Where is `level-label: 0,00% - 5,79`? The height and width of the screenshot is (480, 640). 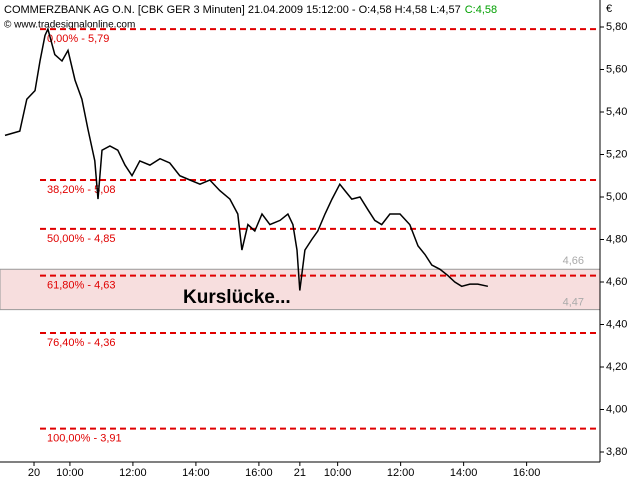
level-label: 0,00% - 5,79 is located at coordinates (78, 39).